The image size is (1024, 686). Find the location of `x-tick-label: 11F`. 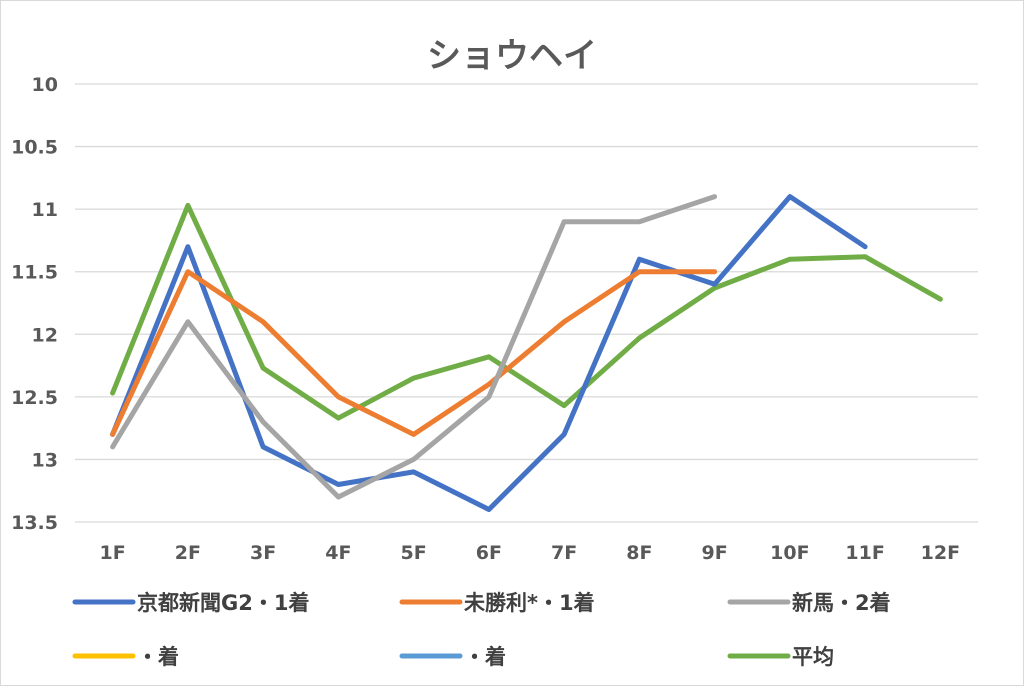

x-tick-label: 11F is located at coordinates (864, 553).